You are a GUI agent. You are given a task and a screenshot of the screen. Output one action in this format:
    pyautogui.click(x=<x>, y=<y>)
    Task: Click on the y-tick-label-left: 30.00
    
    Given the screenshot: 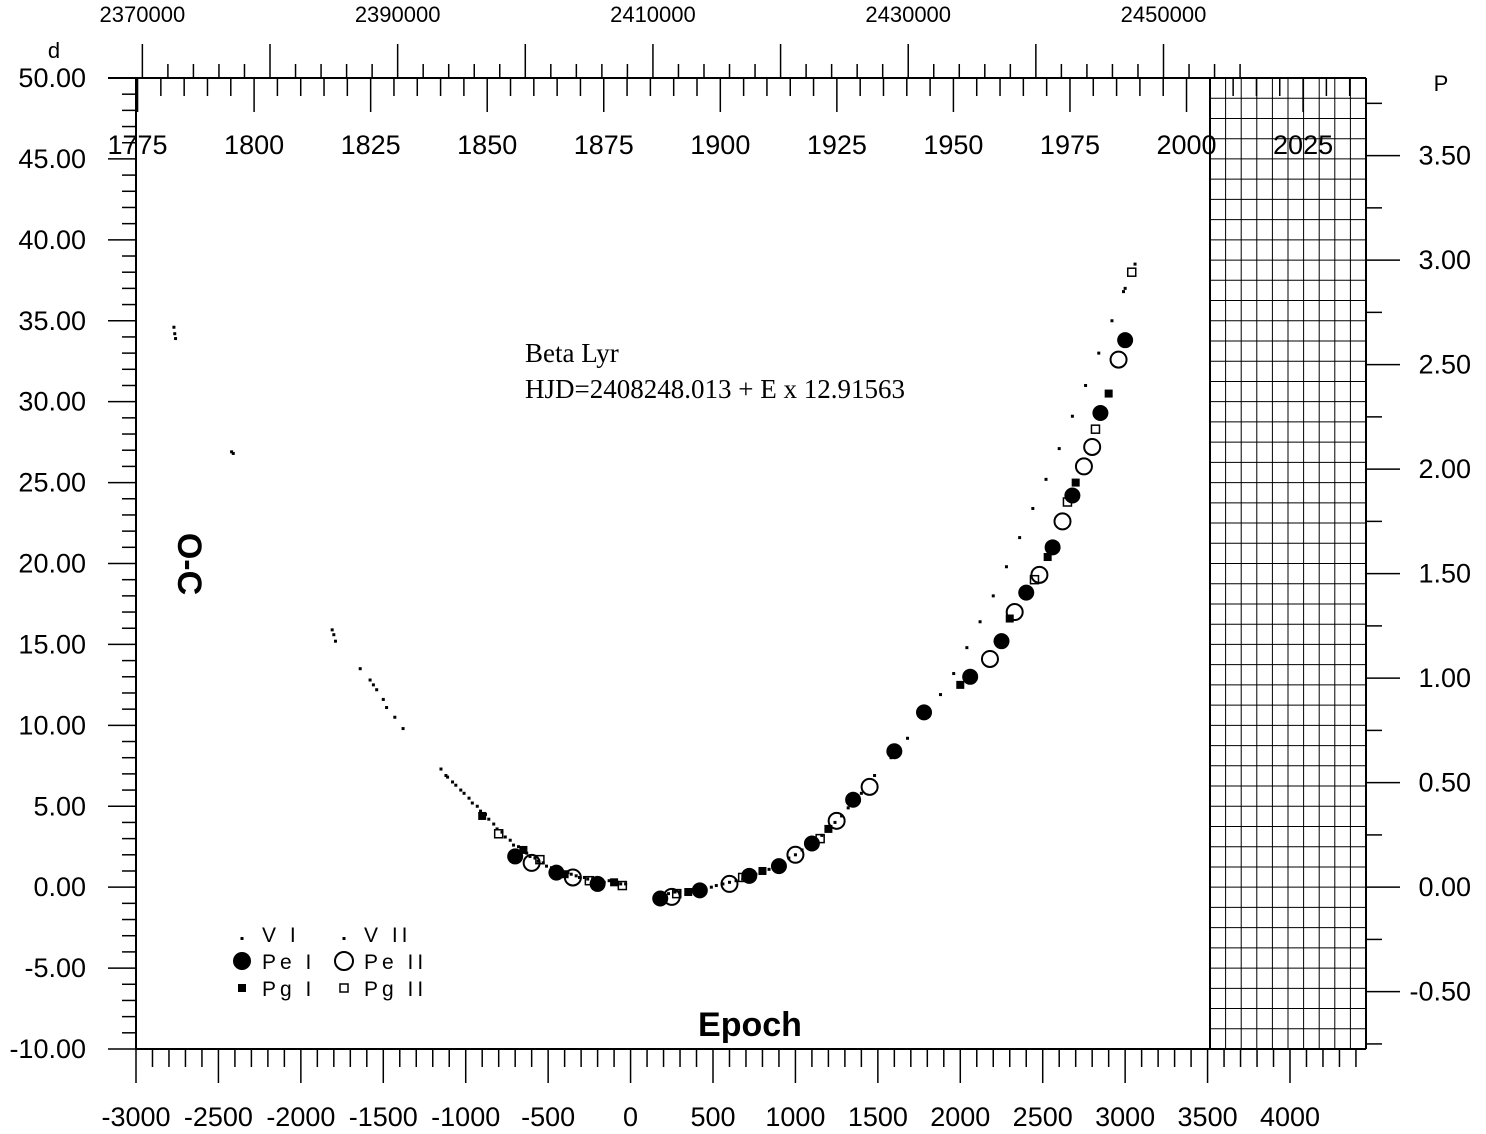 What is the action you would take?
    pyautogui.click(x=52, y=402)
    